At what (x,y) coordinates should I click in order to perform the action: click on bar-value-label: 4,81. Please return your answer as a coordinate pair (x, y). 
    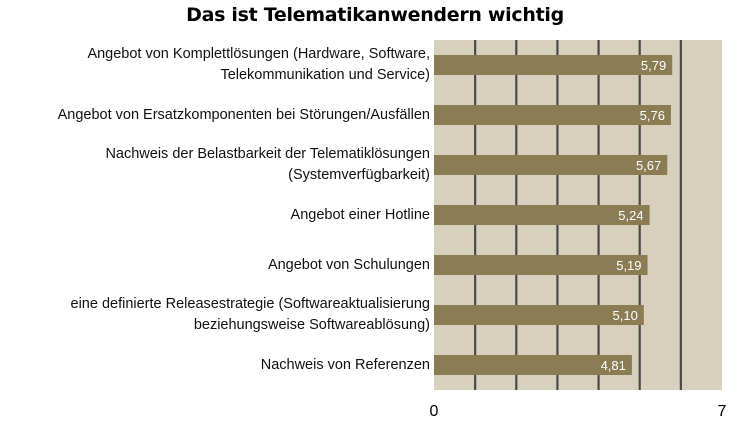
    Looking at the image, I should click on (613, 365).